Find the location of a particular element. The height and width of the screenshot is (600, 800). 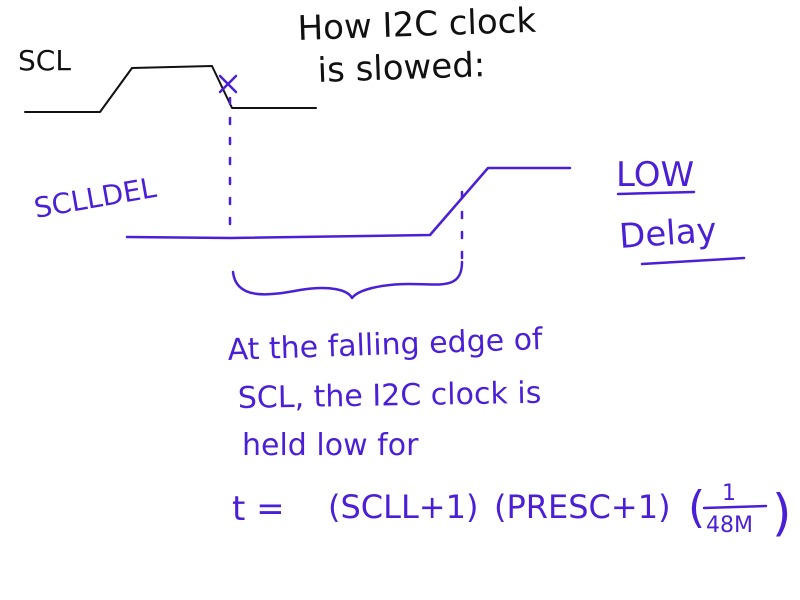

formula-frac-numerator: 1 is located at coordinates (729, 493).